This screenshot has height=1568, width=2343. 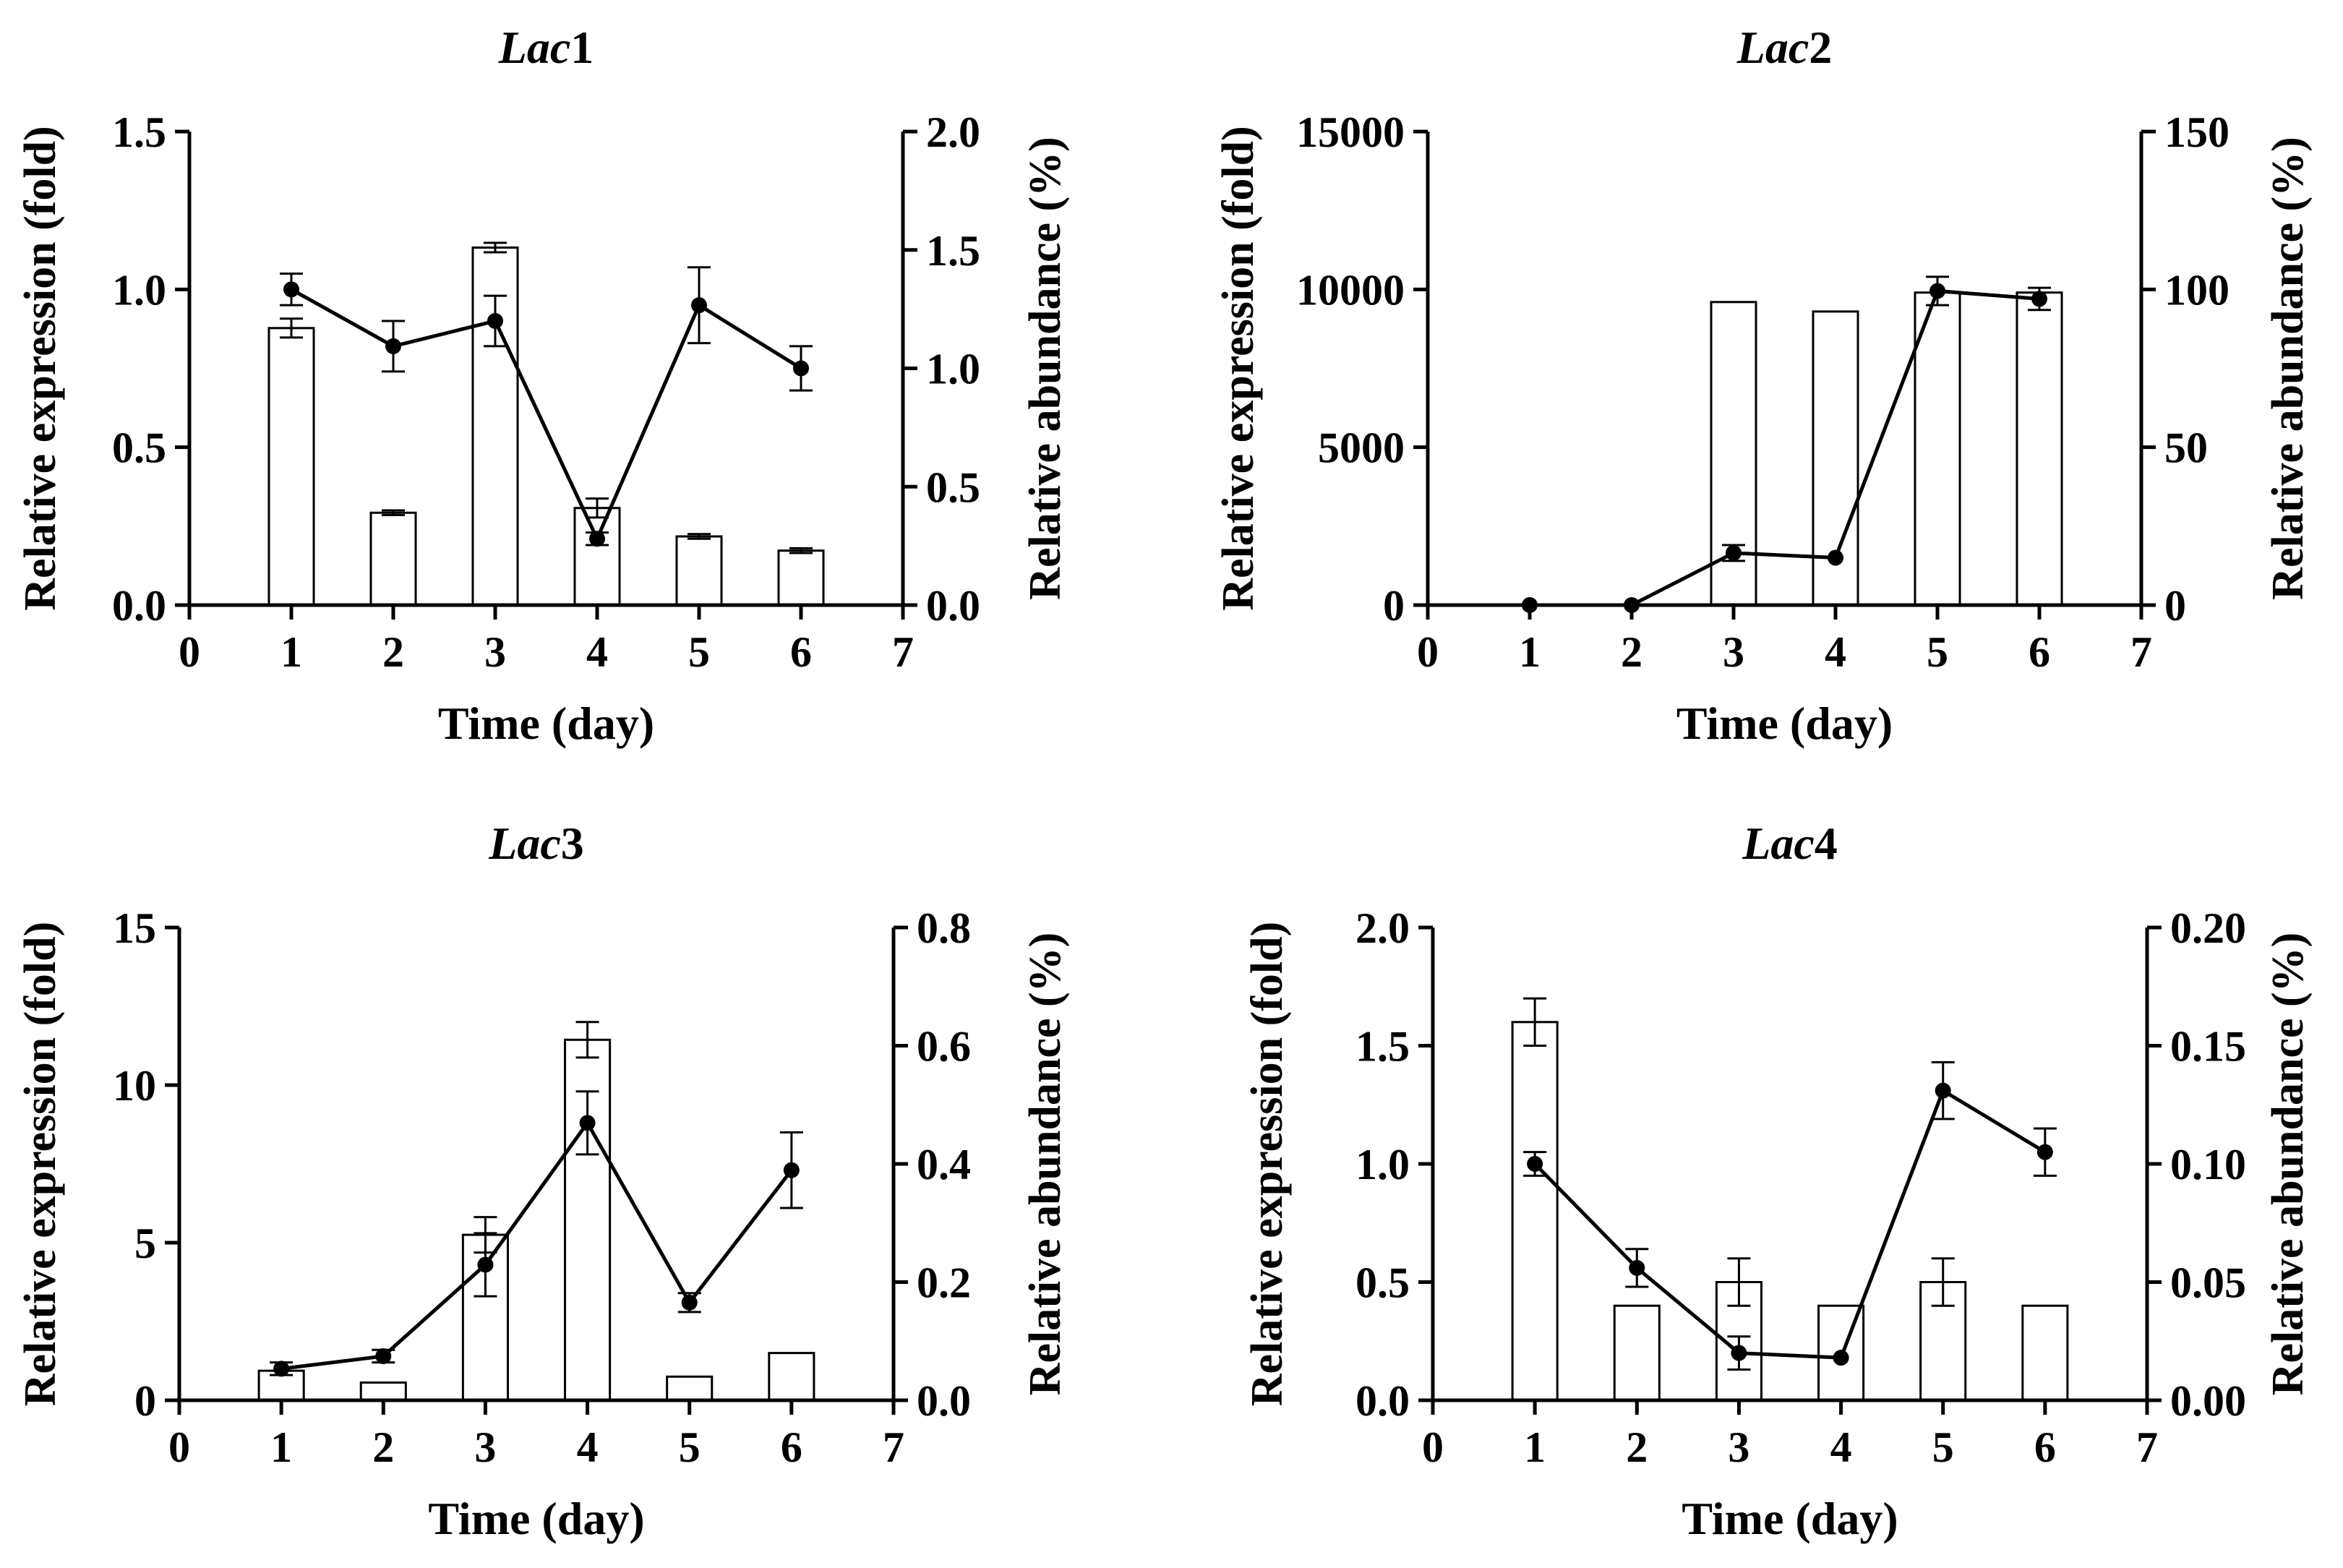 I want to click on y-tick-label-right: 2.0, so click(x=953, y=132).